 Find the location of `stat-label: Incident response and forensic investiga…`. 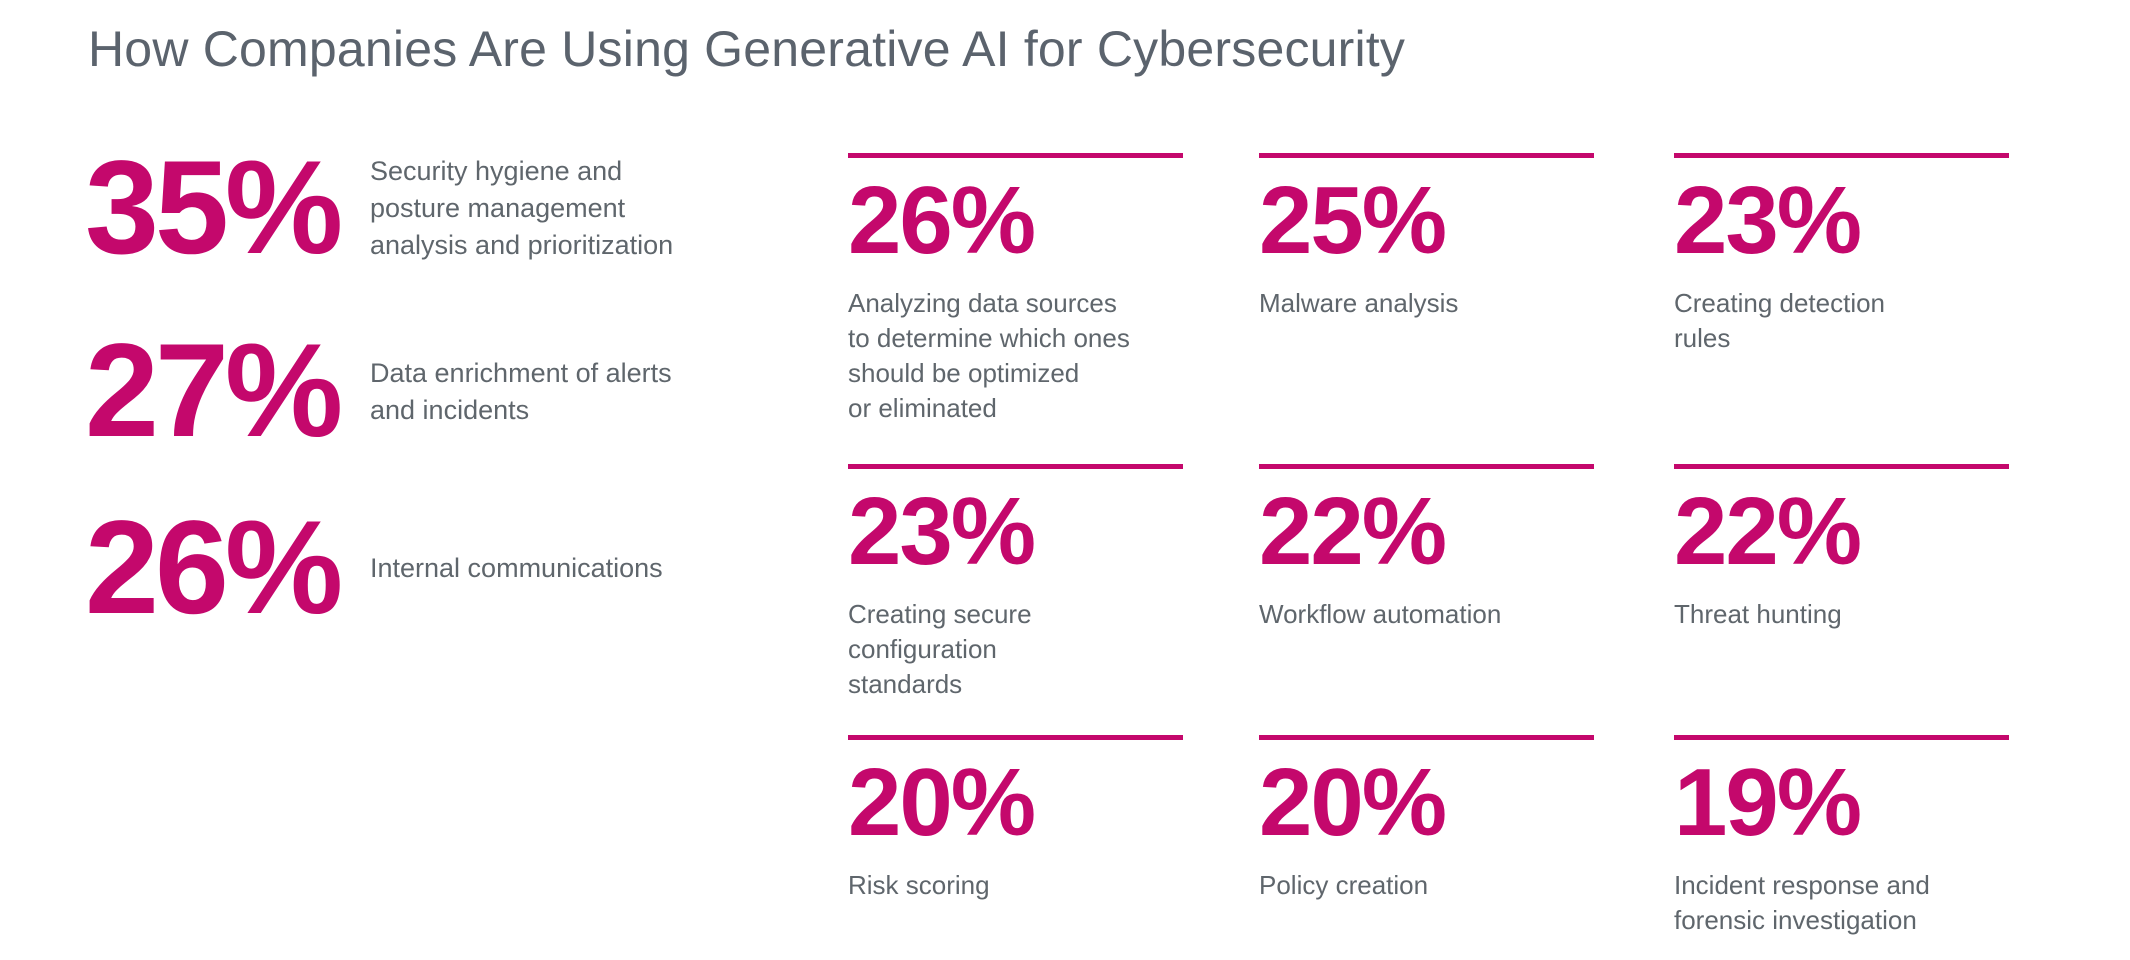

stat-label: Incident response and forensic investiga… is located at coordinates (1802, 902).